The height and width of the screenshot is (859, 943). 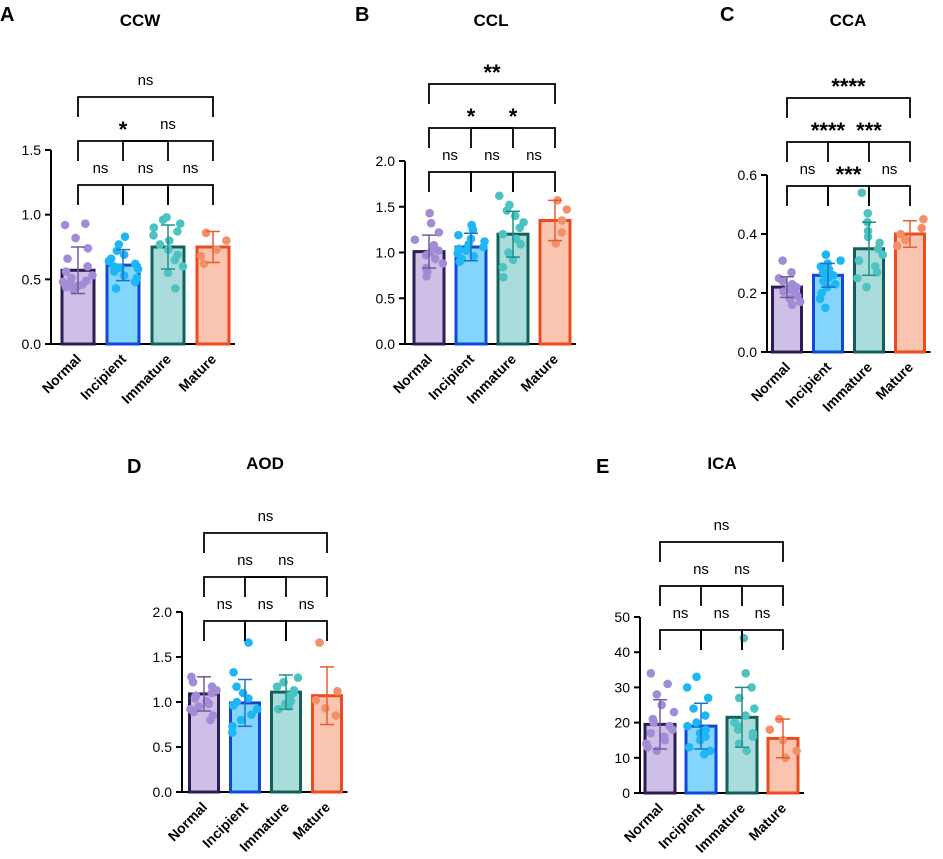 I want to click on panel-title-aod: AOD, so click(x=265, y=463).